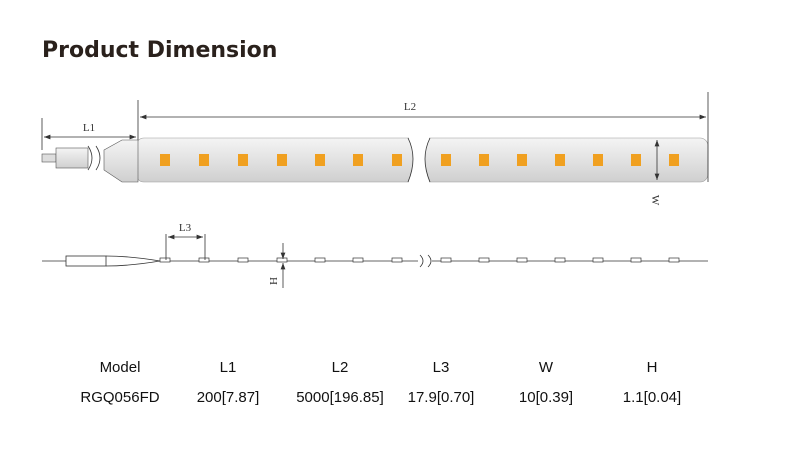 This screenshot has height=460, width=801. I want to click on label-l2: L2, so click(410, 107).